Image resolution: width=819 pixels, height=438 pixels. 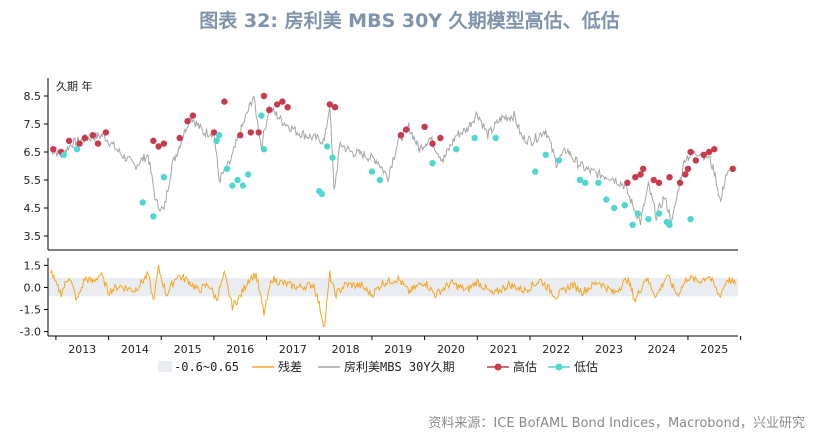 I want to click on legend-swatch-band, so click(x=165, y=366).